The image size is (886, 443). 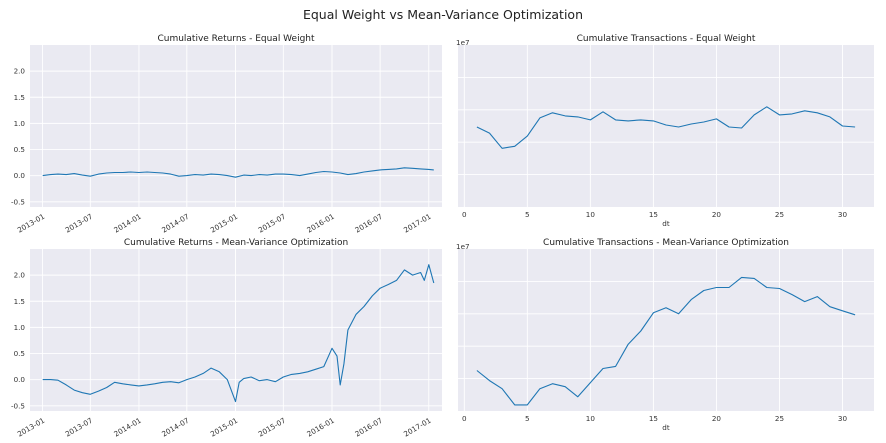 What do you see at coordinates (236, 39) in the screenshot?
I see `chart-title: Cumulative Returns - Equal Weight` at bounding box center [236, 39].